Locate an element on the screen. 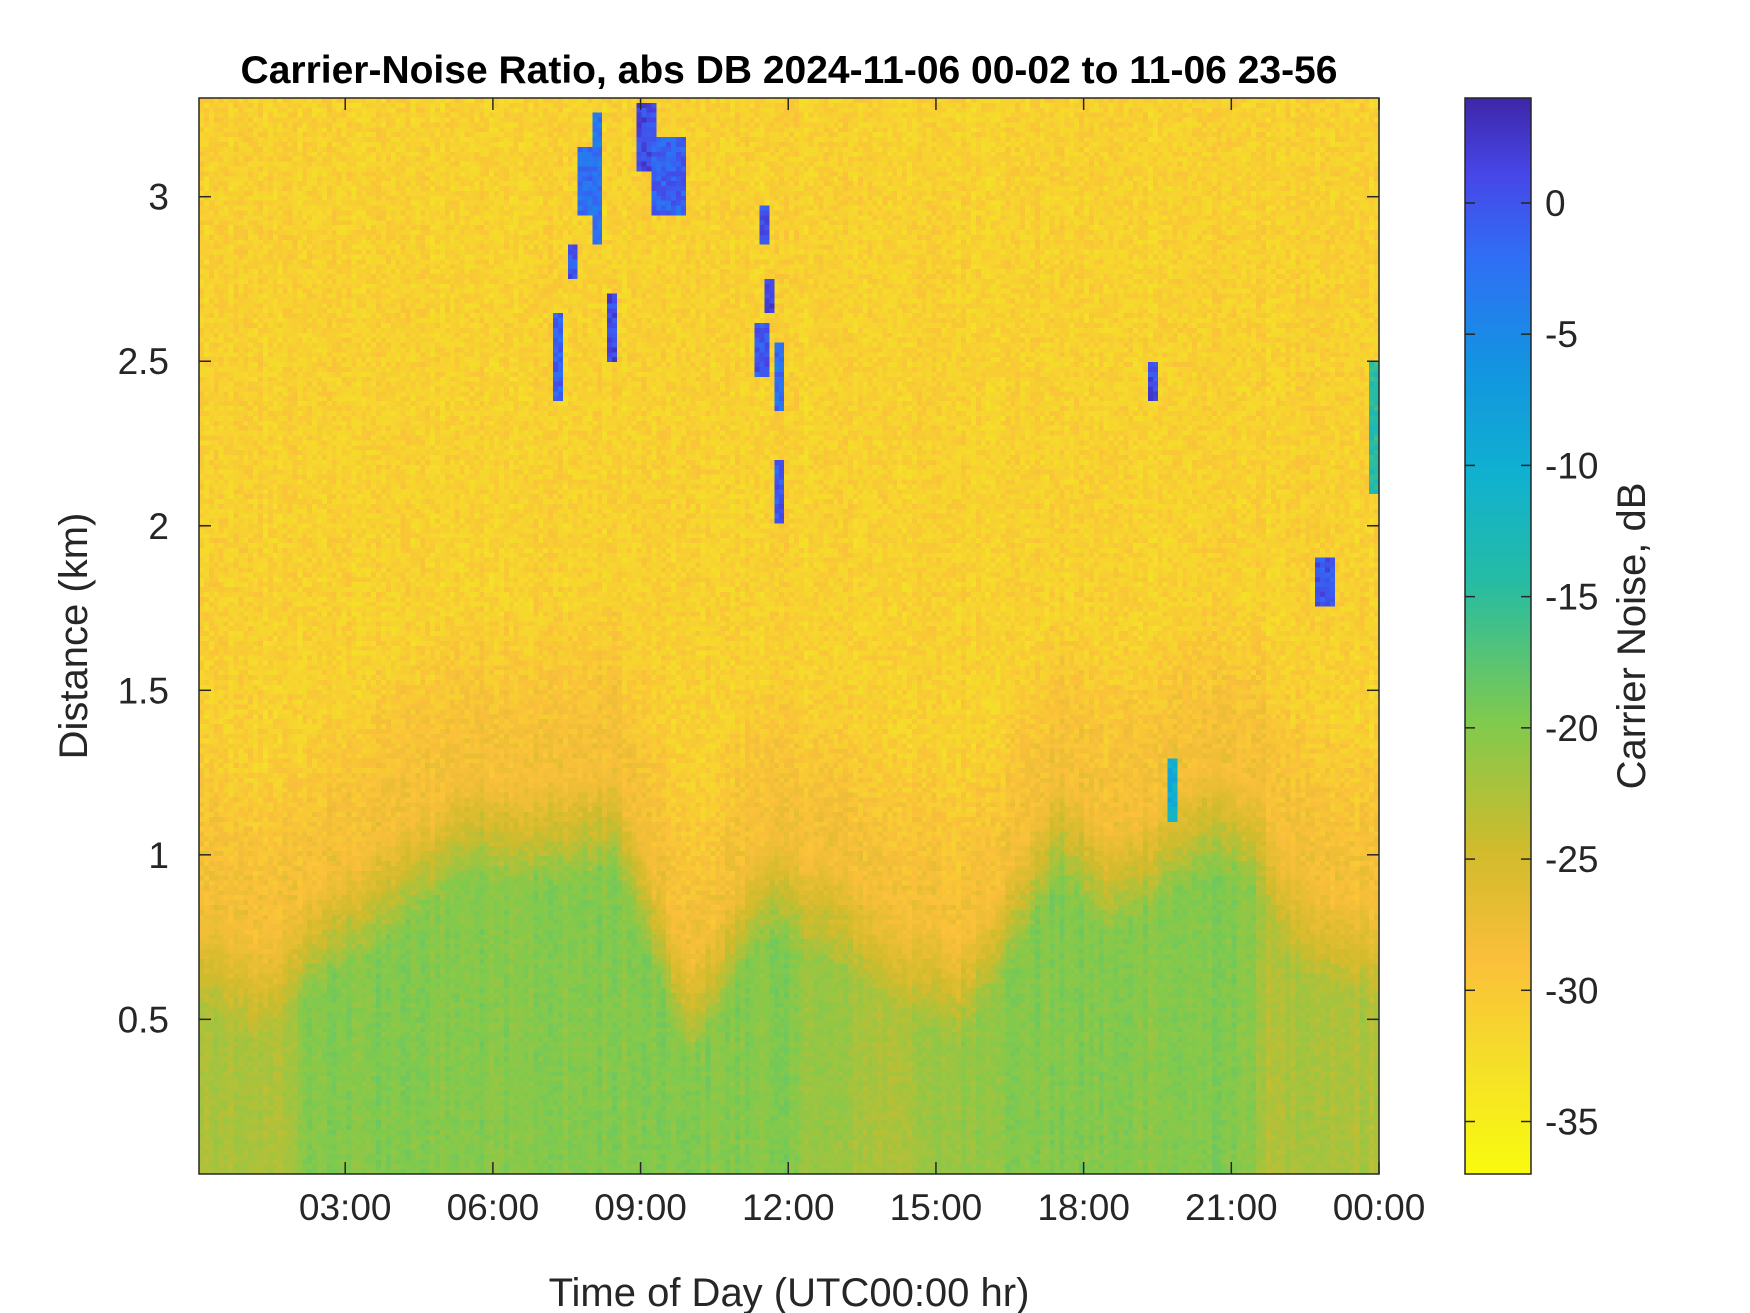  x-tick-label: 21:00 is located at coordinates (1231, 1207).